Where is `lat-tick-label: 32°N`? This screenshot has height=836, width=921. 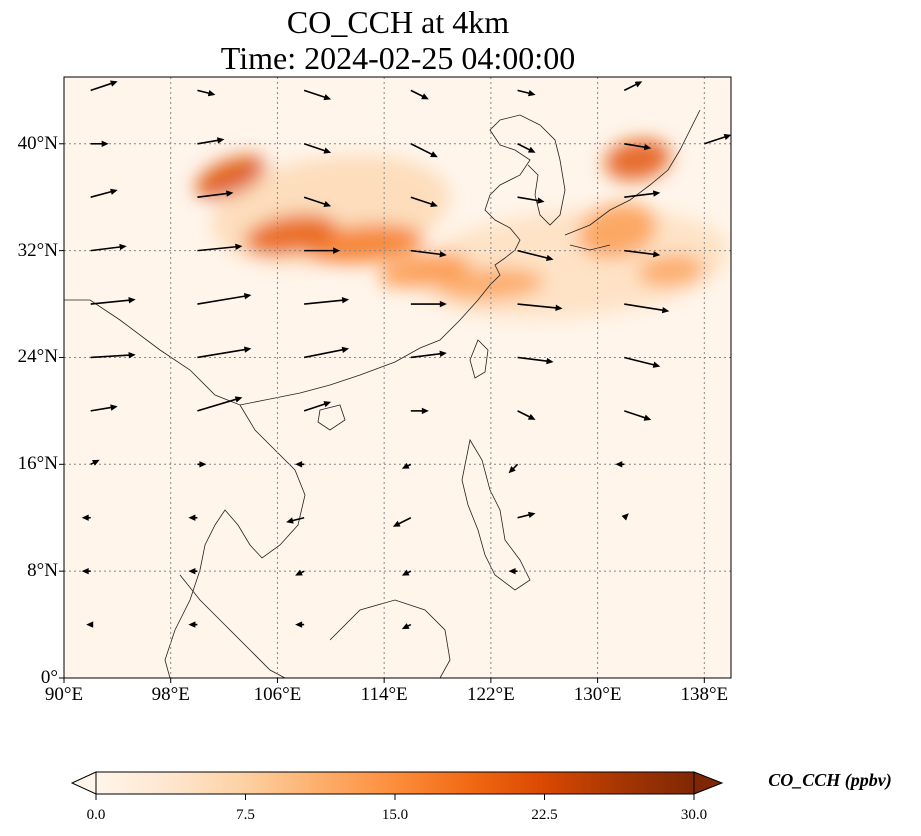
lat-tick-label: 32°N is located at coordinates (37, 250).